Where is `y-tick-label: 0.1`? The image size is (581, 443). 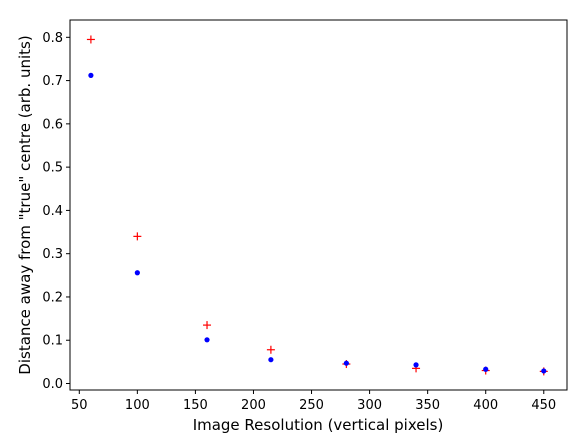
y-tick-label: 0.1 is located at coordinates (52, 341).